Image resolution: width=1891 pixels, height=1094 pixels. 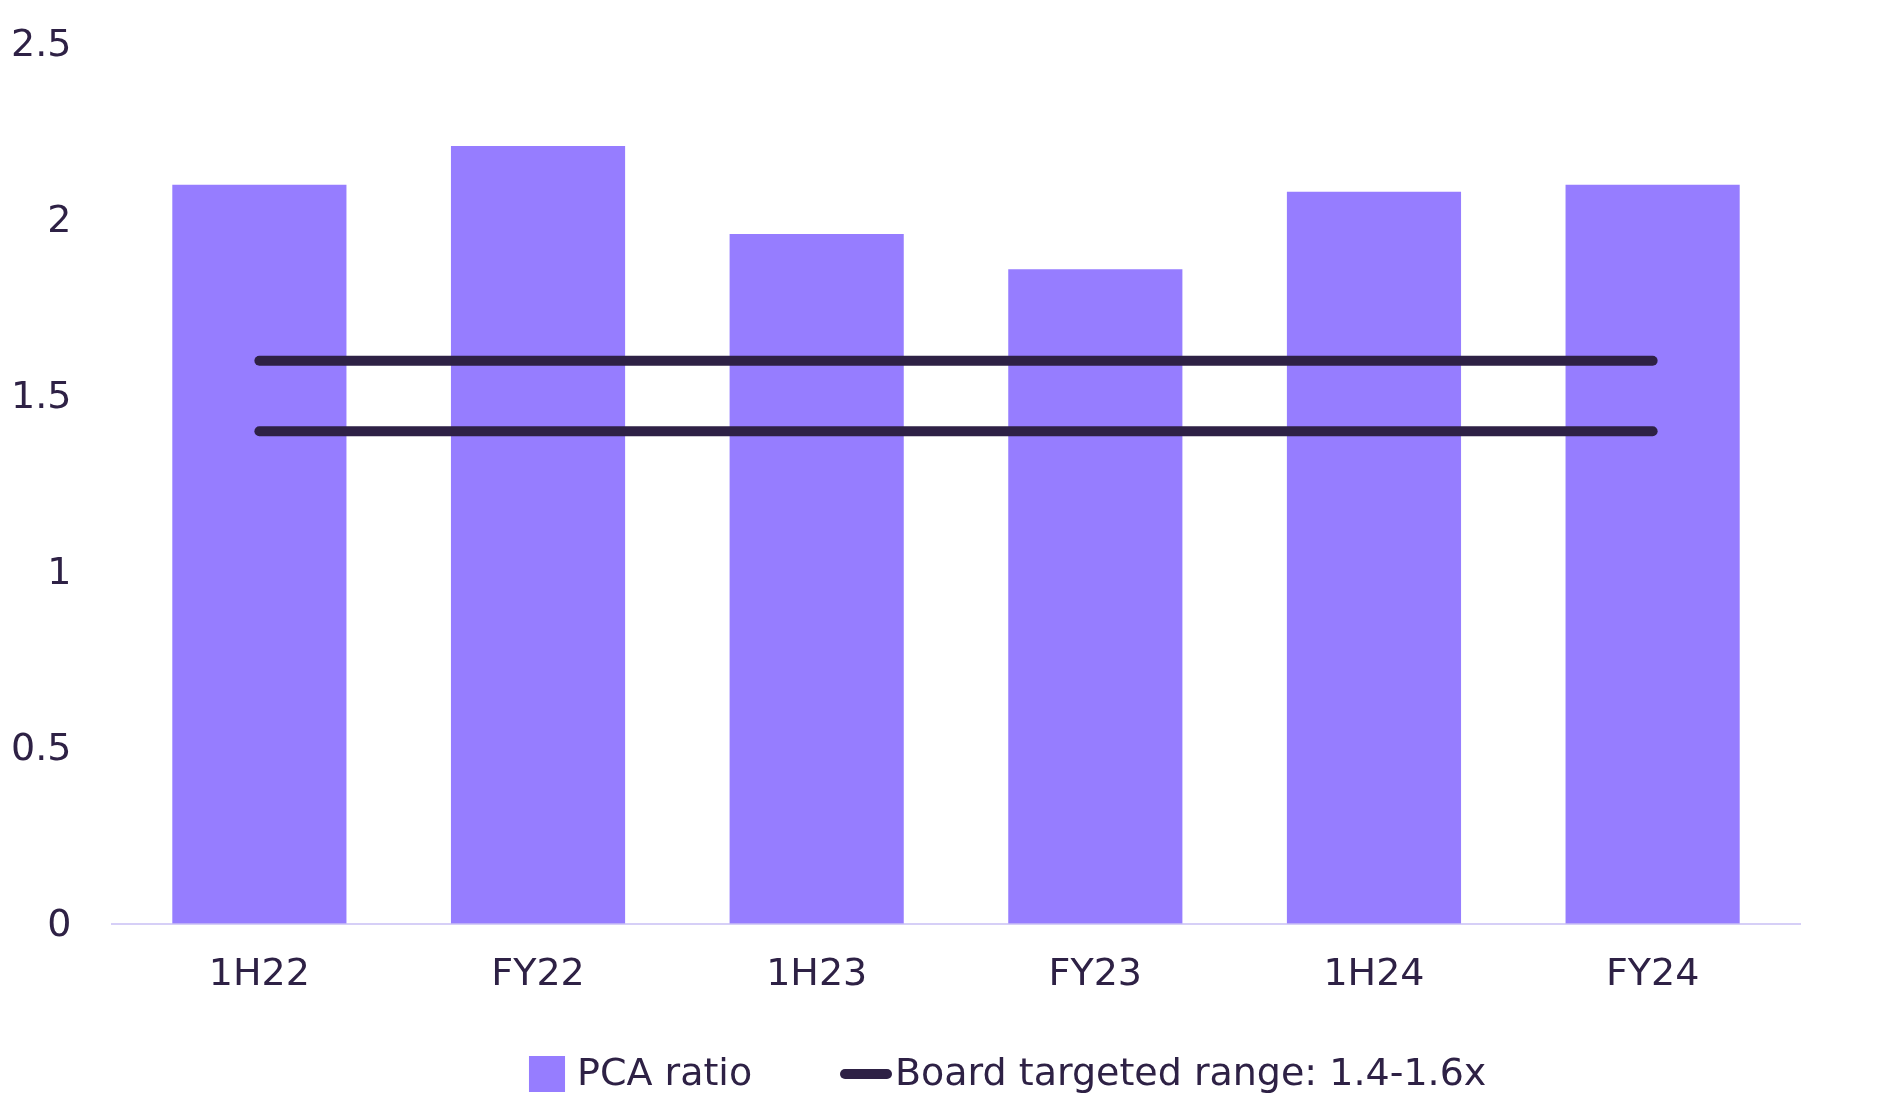 I want to click on x-tick-label: 1H23, so click(x=817, y=971).